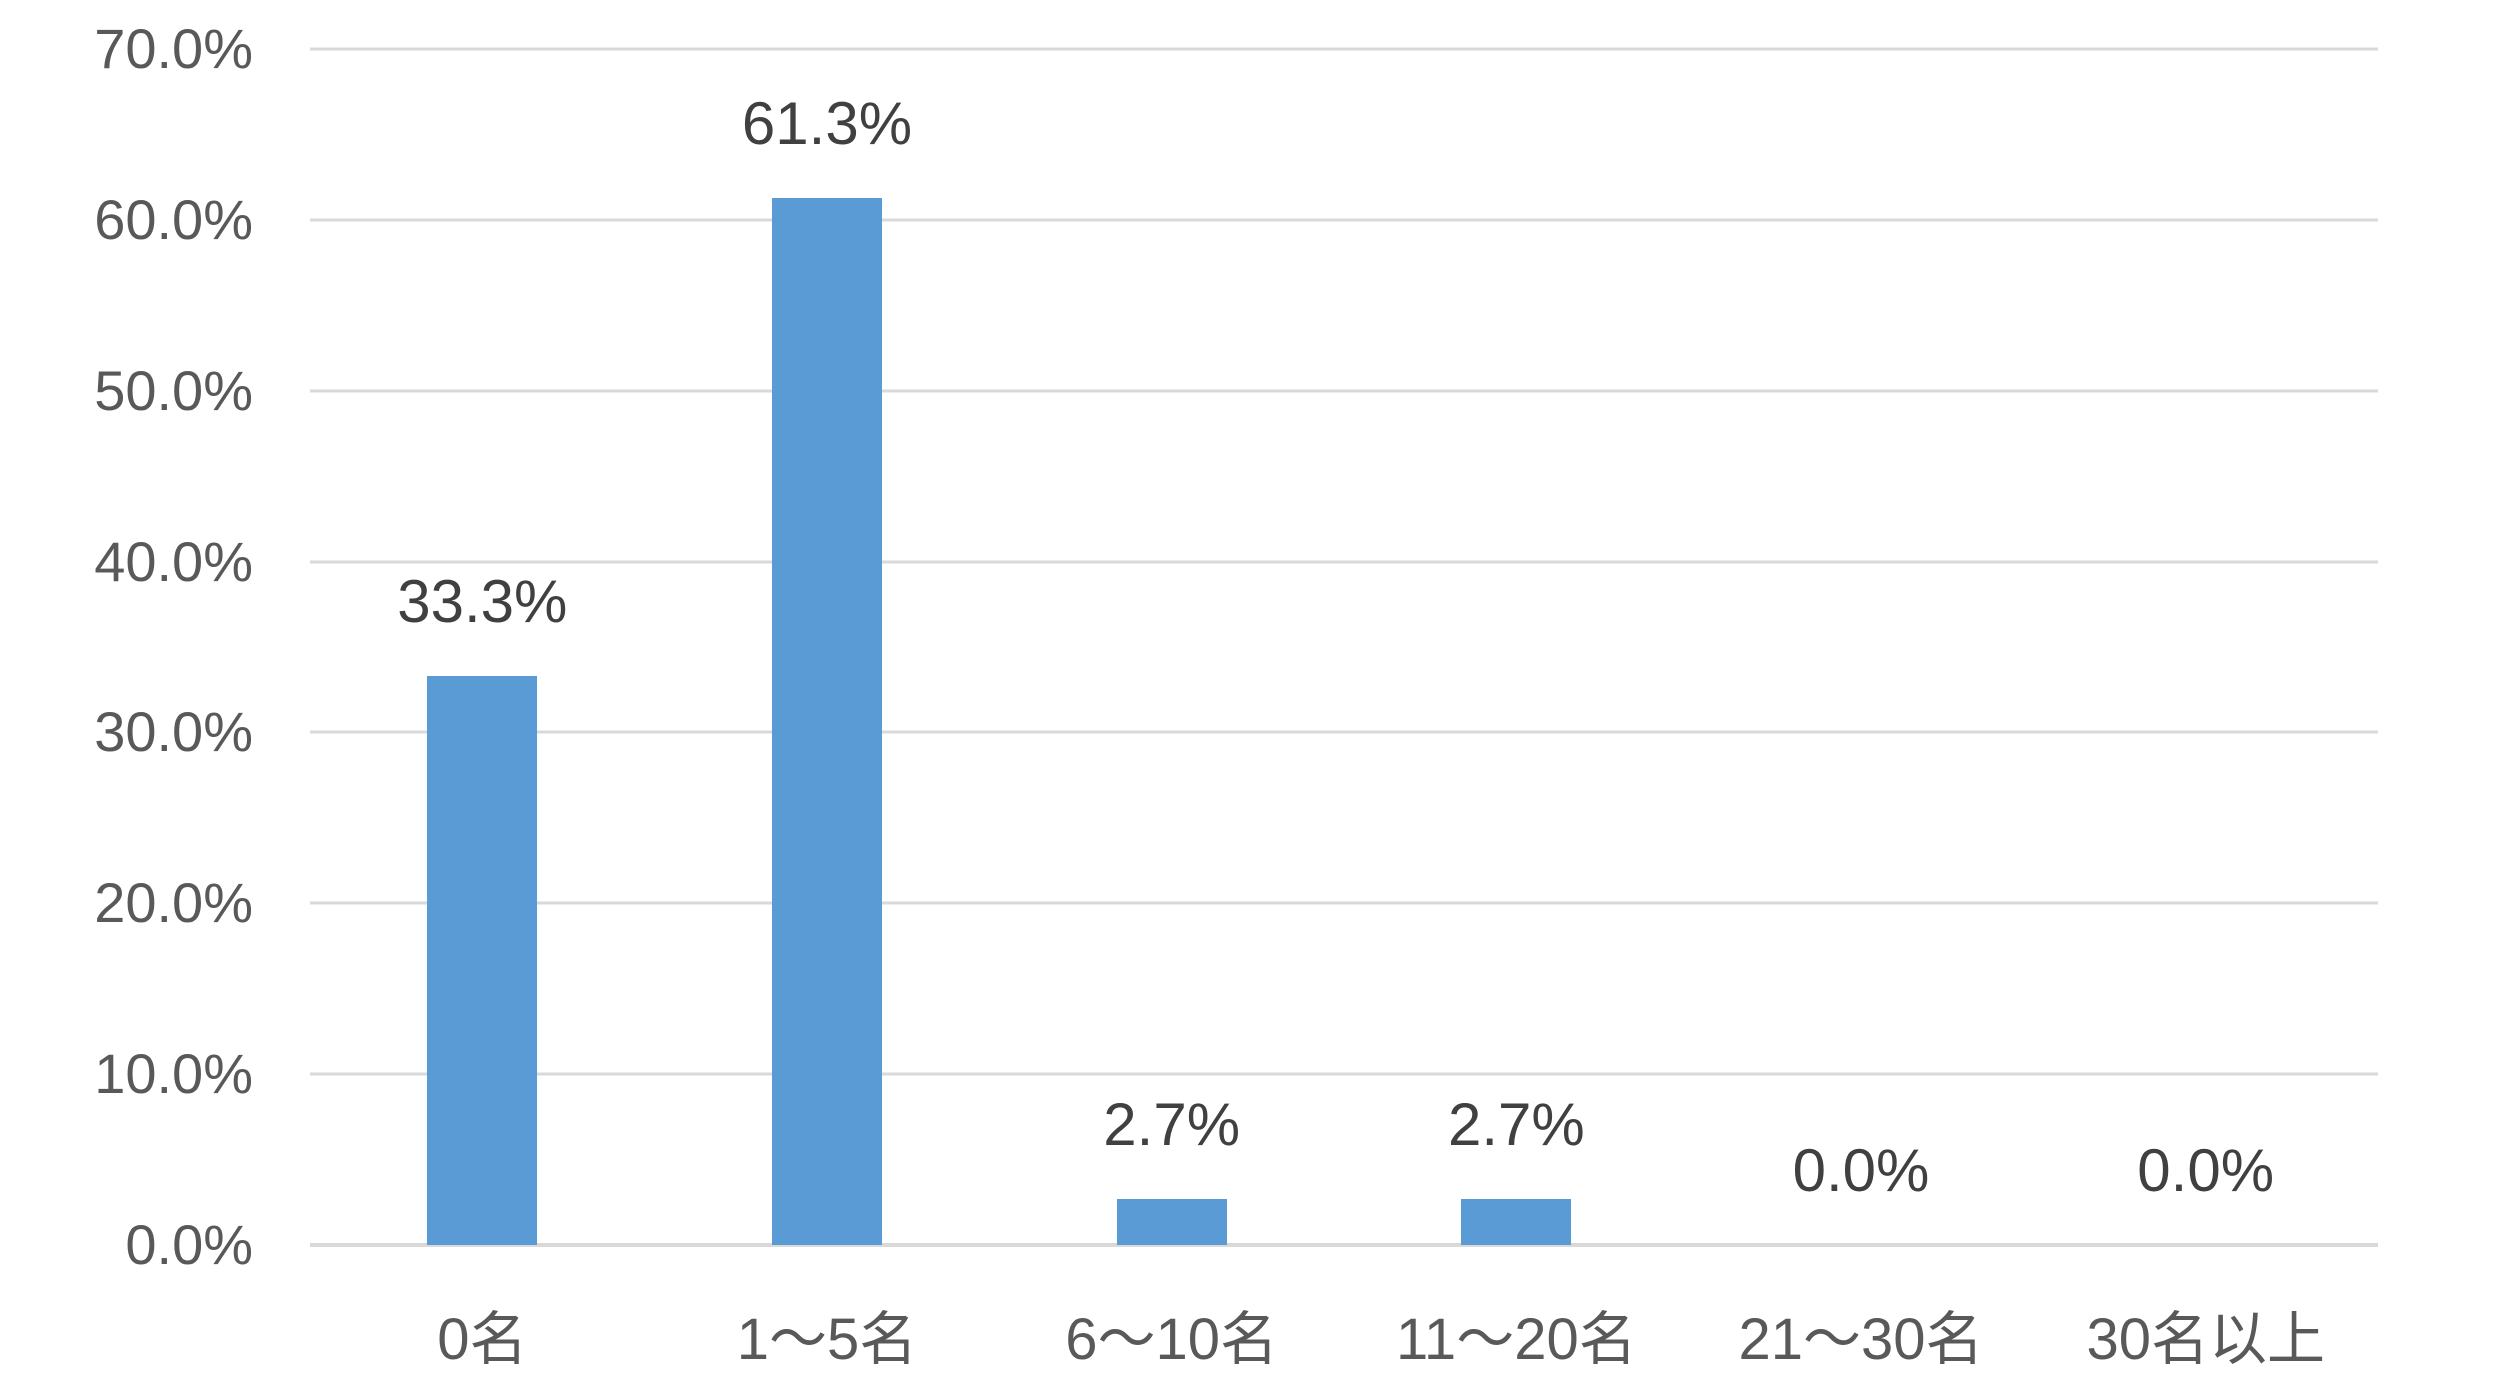 The image size is (2500, 1400). I want to click on gridline-10.0%, so click(1344, 1074).